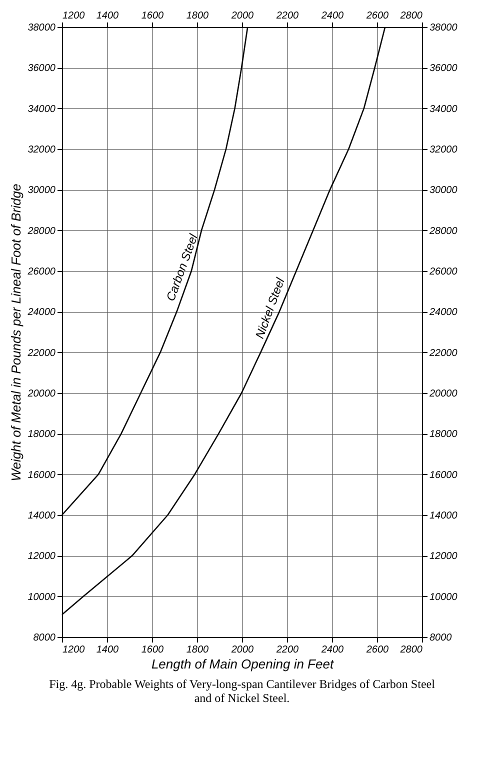 This screenshot has width=500, height=761. I want to click on y-tick-label: 10000, so click(42, 597).